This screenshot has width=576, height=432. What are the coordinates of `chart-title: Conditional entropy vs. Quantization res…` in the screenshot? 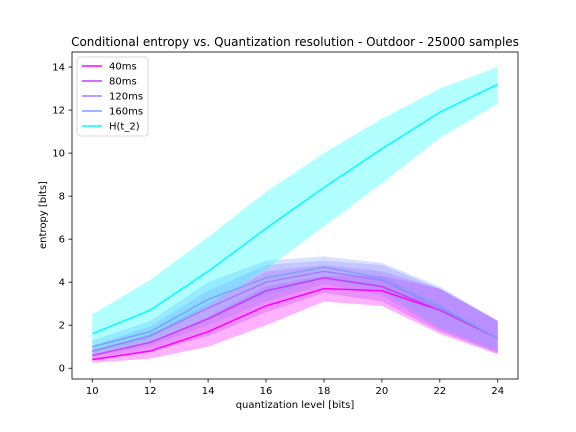 It's located at (295, 42).